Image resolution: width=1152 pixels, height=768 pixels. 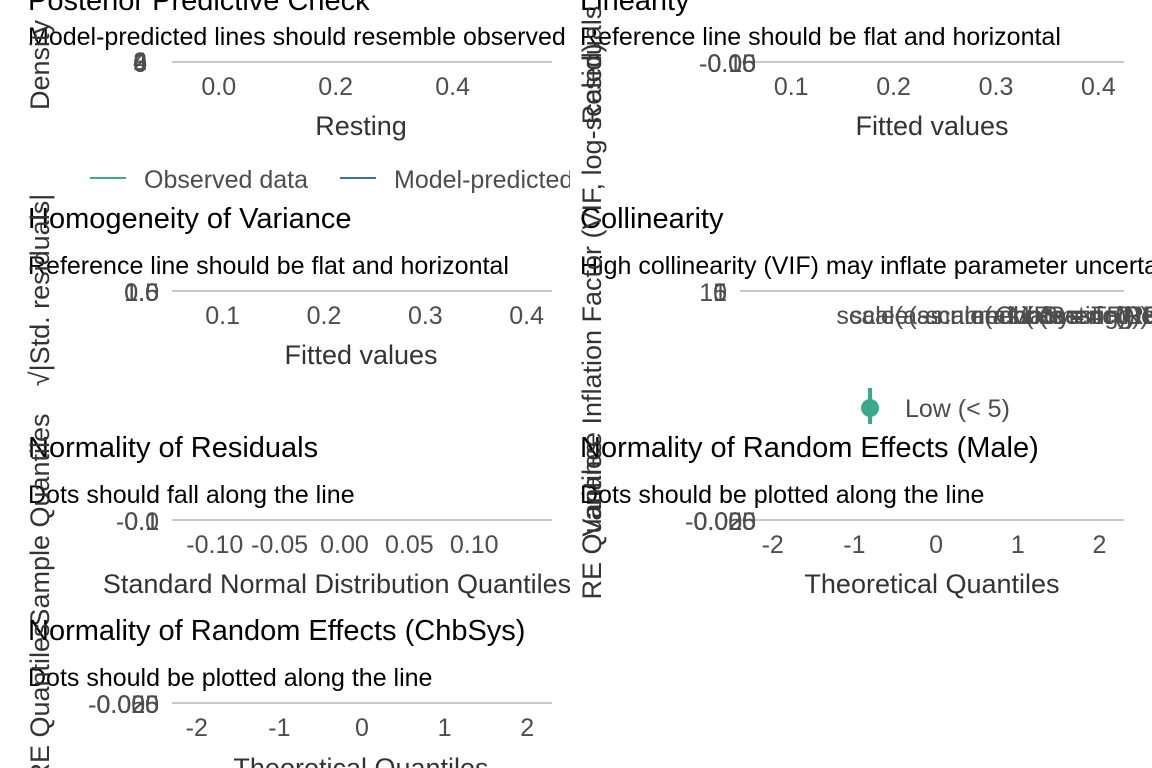 I want to click on y-axis-label: √|Std. residuals|, so click(x=40, y=290).